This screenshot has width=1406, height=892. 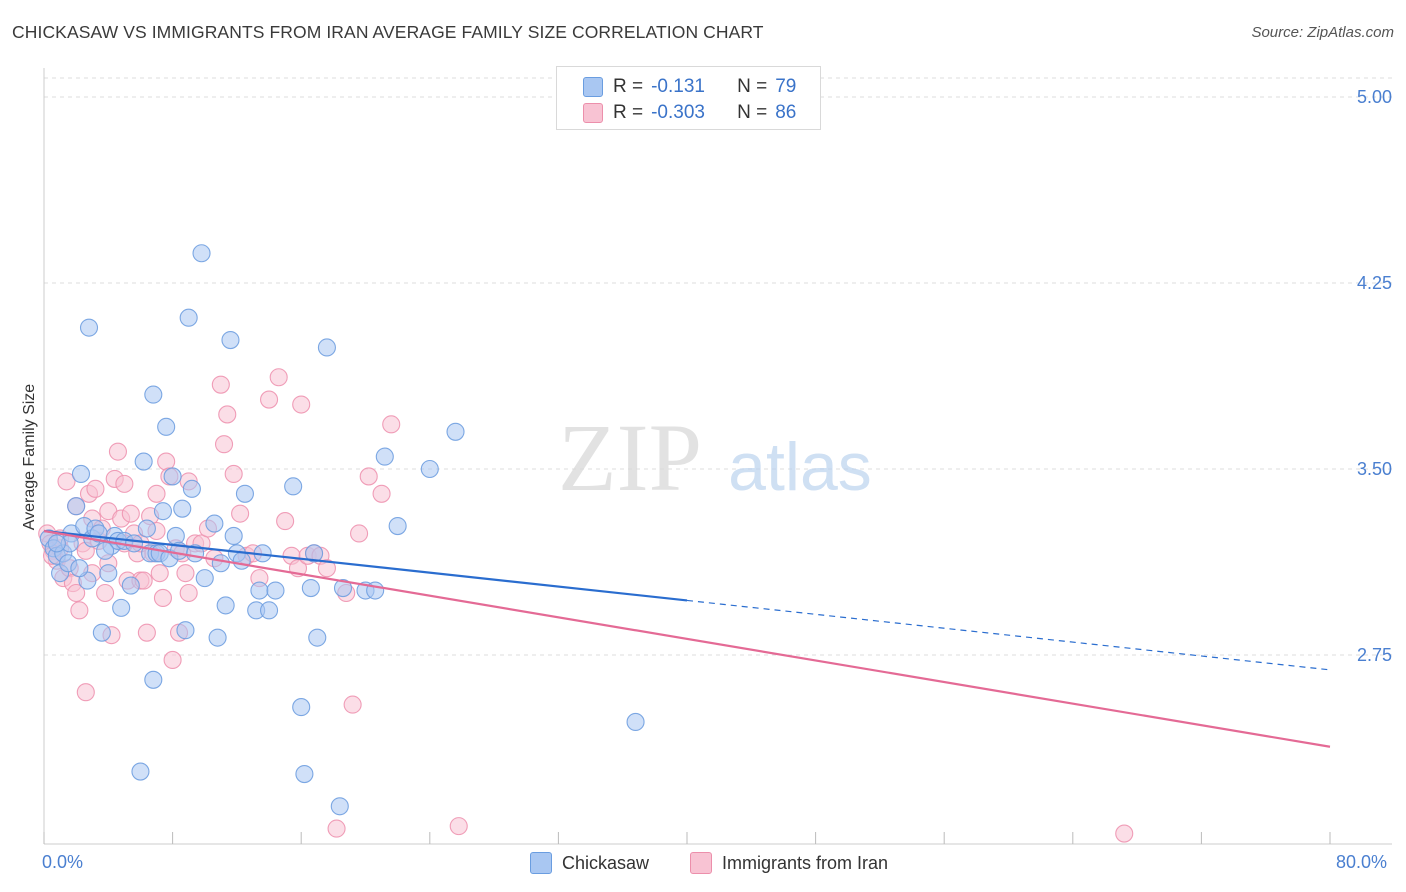 I want to click on legend-row-chickasaw: R = -0.131 N = 79, so click(x=689, y=87).